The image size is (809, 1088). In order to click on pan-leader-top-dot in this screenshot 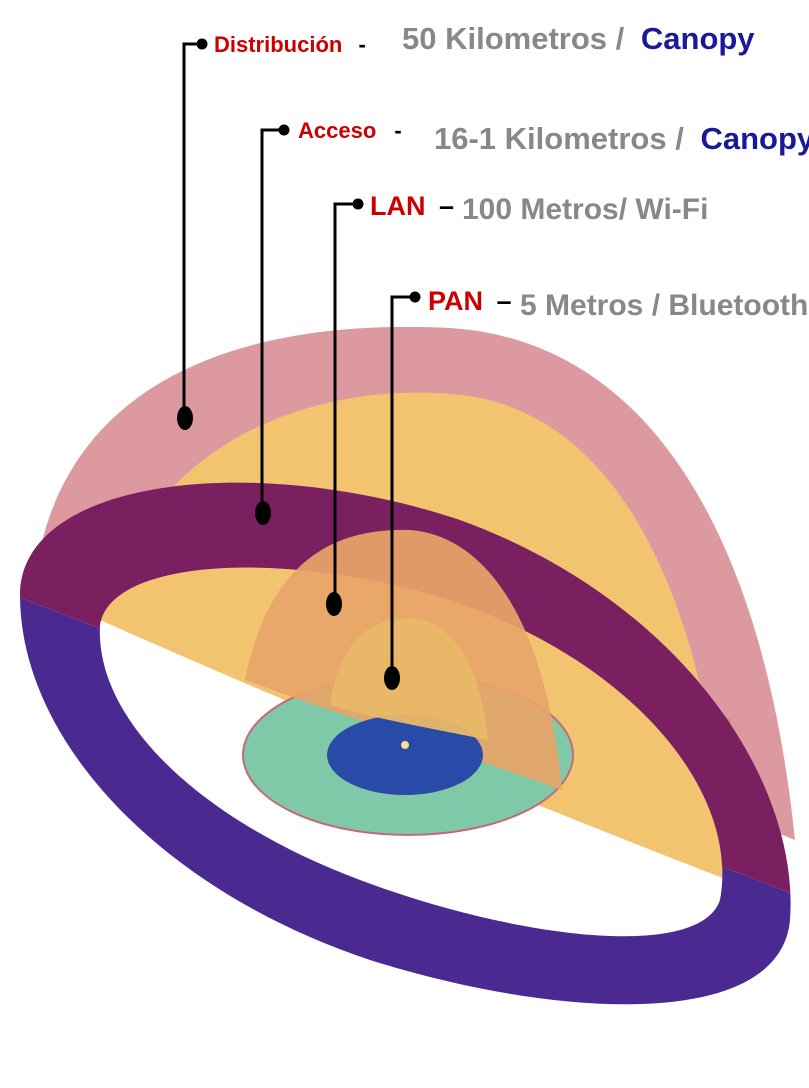, I will do `click(415, 297)`.